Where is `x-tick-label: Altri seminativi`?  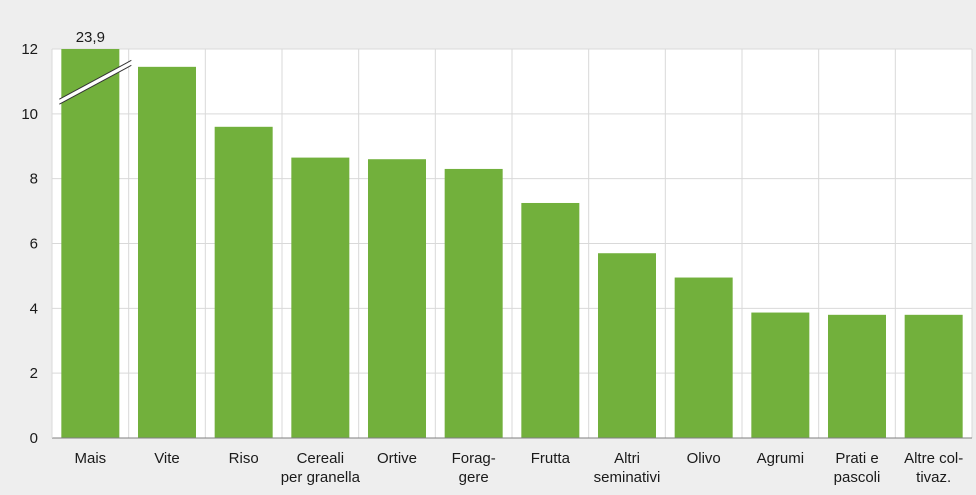 x-tick-label: Altri seminativi is located at coordinates (627, 468).